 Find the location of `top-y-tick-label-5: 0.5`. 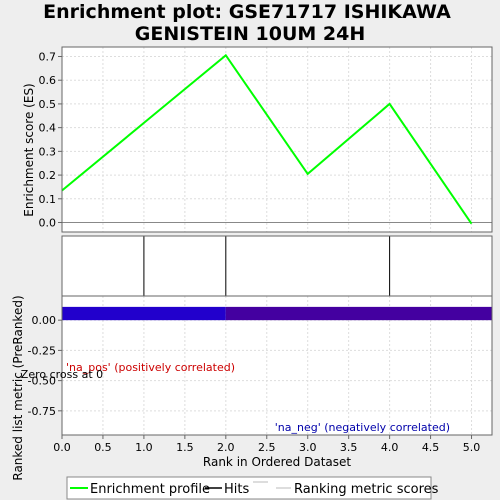

top-y-tick-label-5: 0.5 is located at coordinates (48, 104).